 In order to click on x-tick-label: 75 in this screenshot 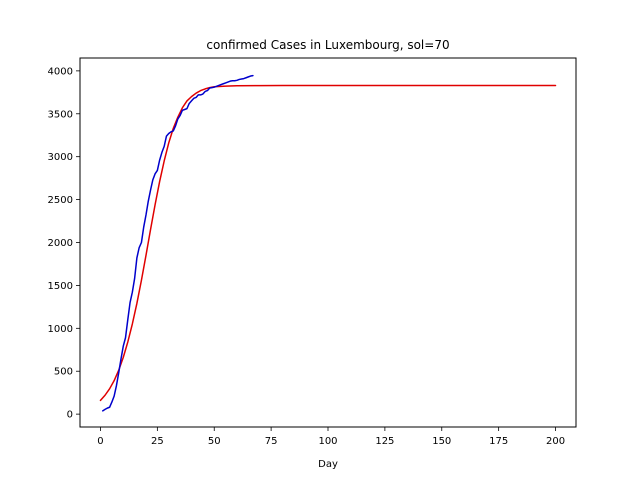, I will do `click(271, 441)`.